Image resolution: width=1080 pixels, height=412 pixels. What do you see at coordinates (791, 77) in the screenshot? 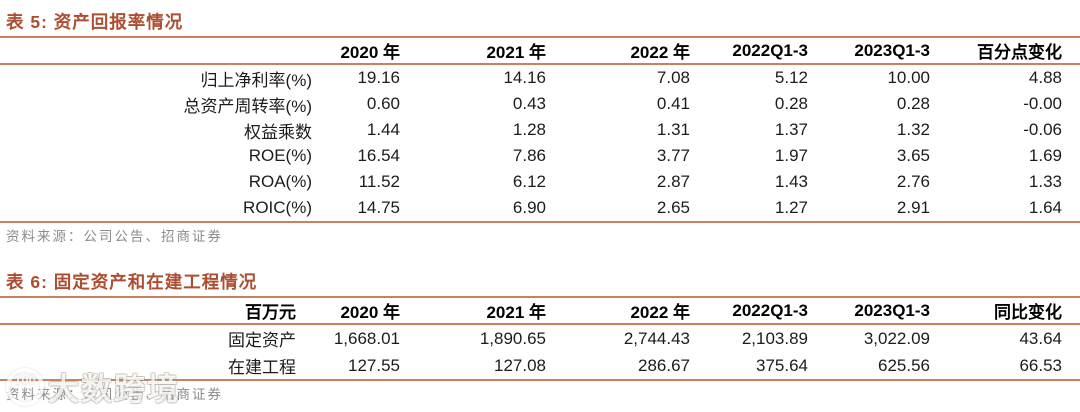
I see `cell: 5.12` at bounding box center [791, 77].